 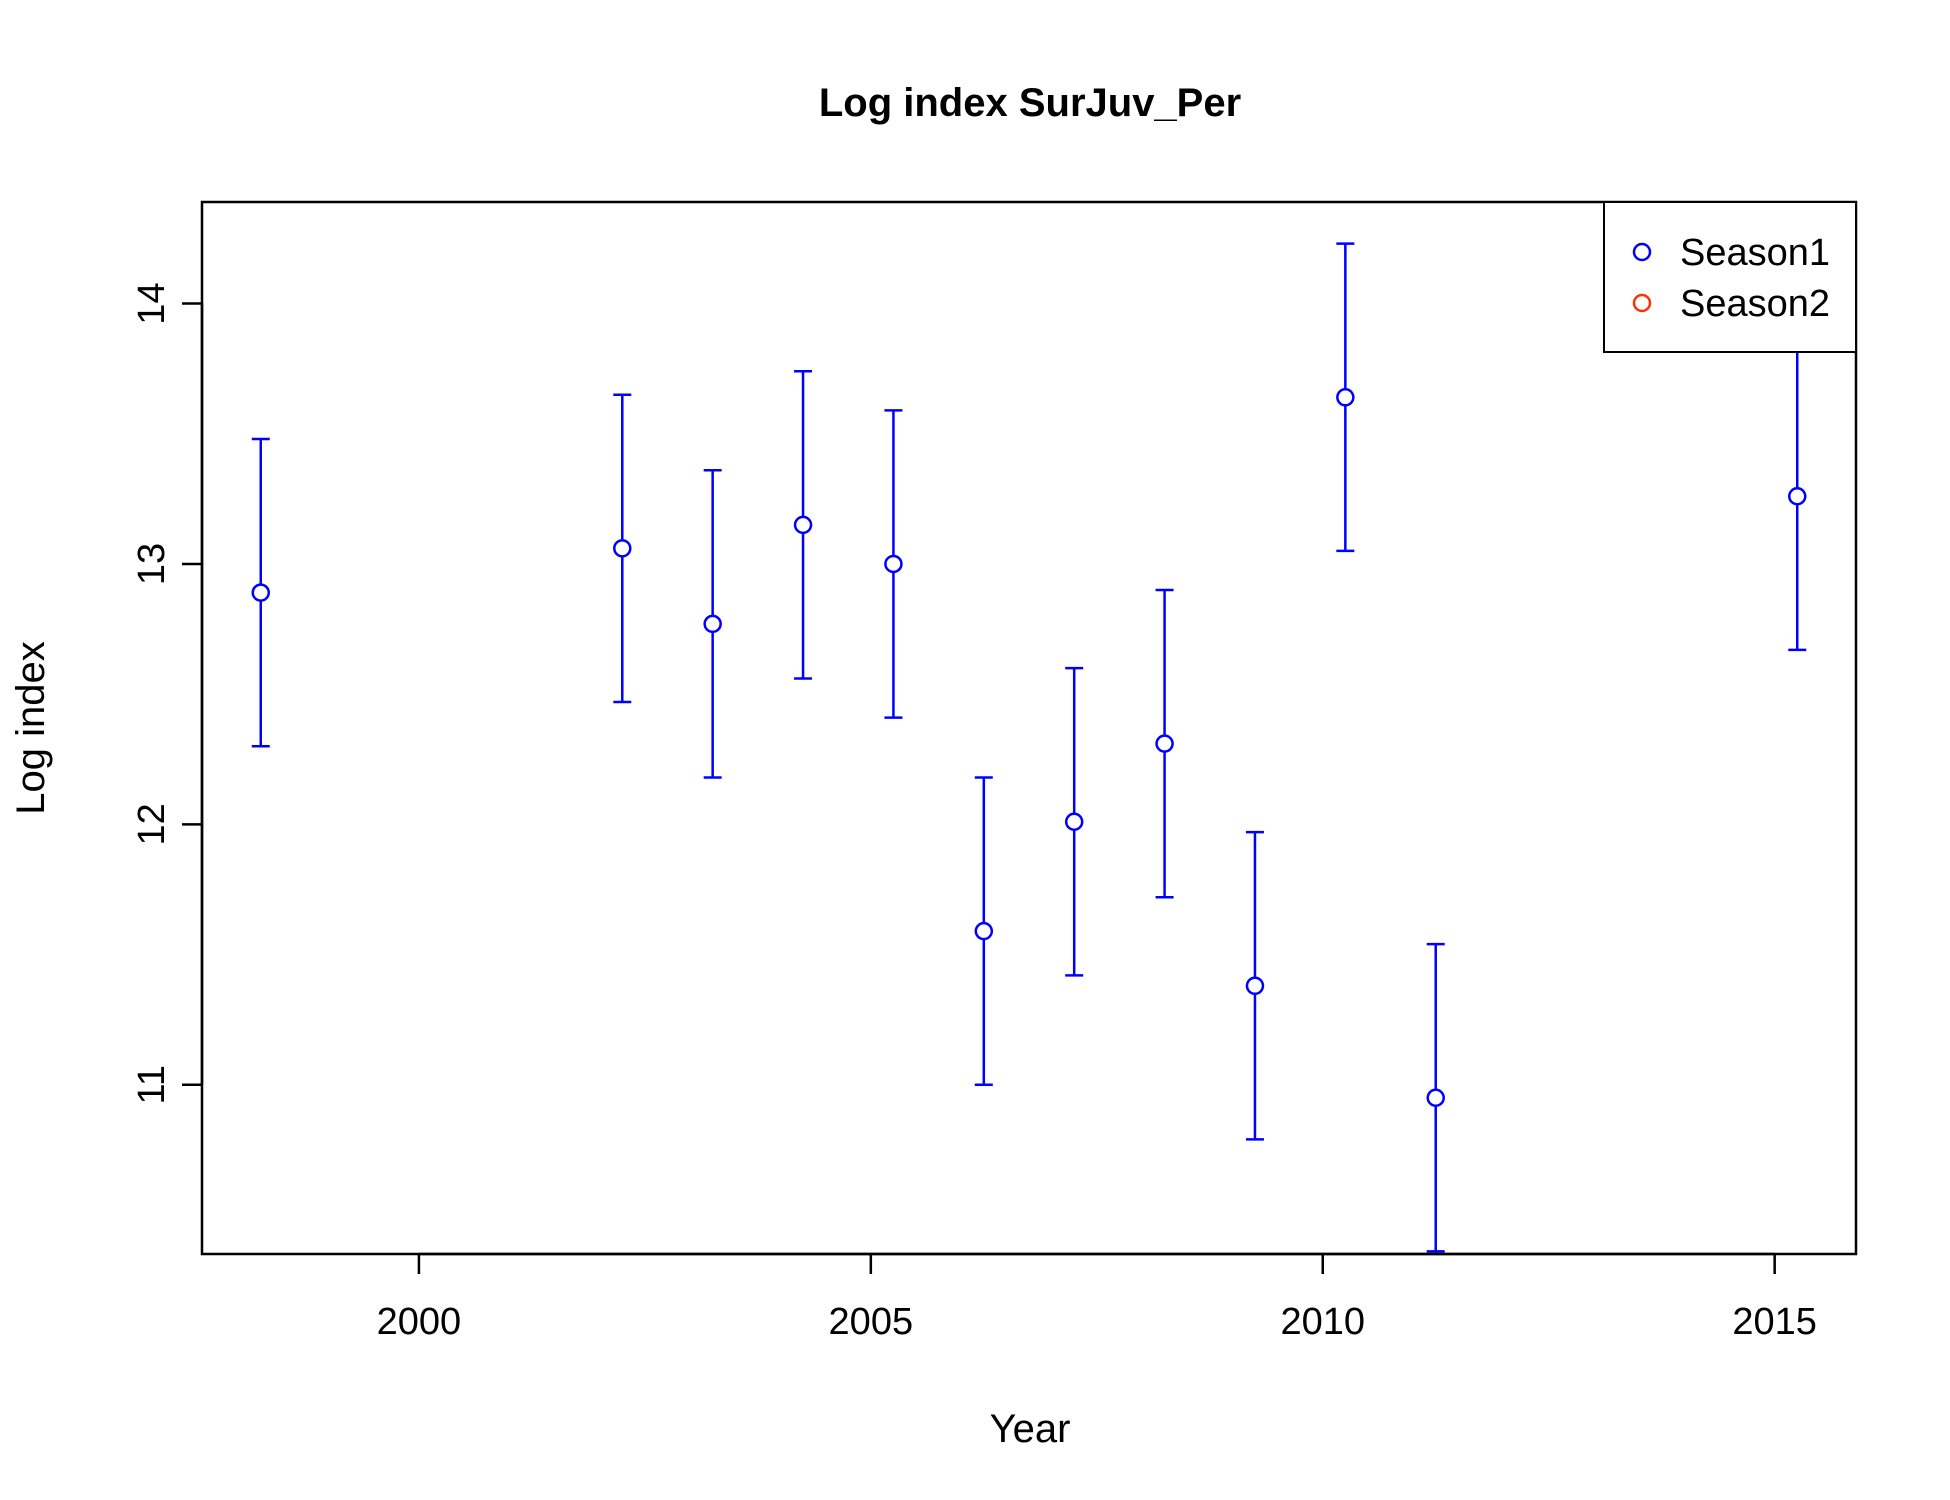 I want to click on legend-box, so click(x=1730, y=277).